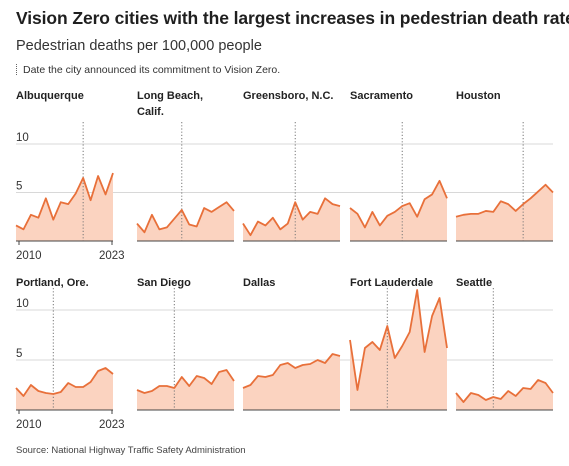 The image size is (569, 466). I want to click on city-label: Dallas, so click(259, 283).